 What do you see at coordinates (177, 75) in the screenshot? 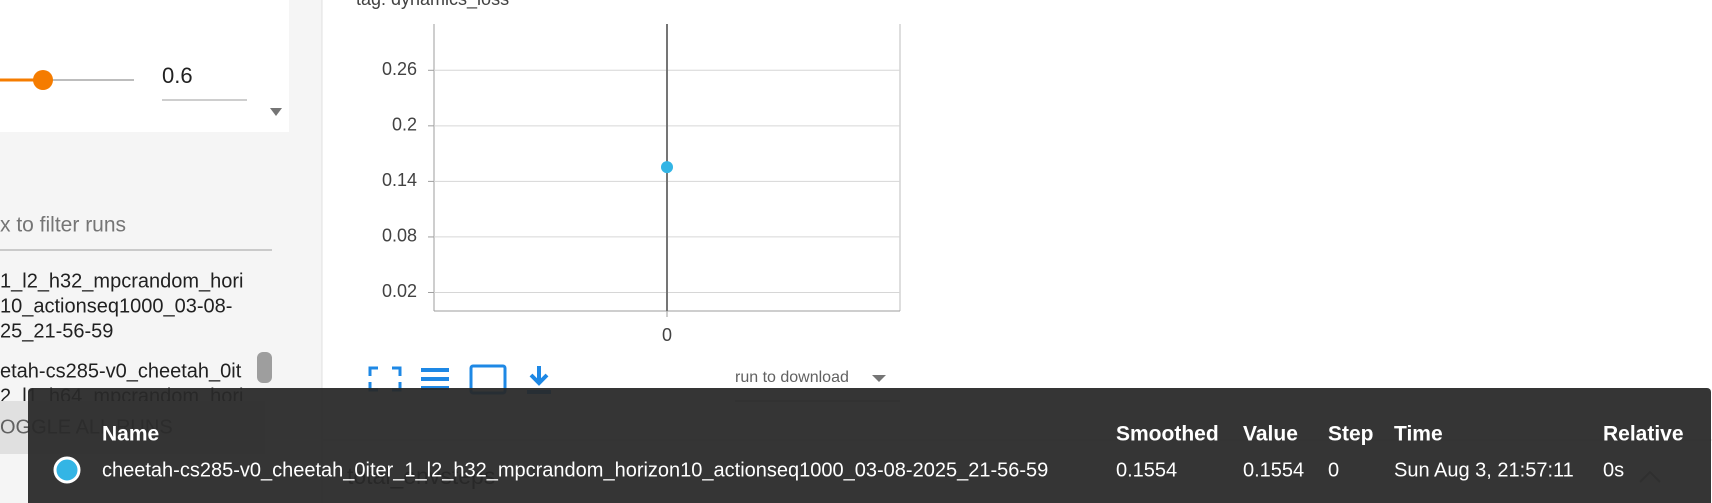
I see `smoothing-value: 0.6` at bounding box center [177, 75].